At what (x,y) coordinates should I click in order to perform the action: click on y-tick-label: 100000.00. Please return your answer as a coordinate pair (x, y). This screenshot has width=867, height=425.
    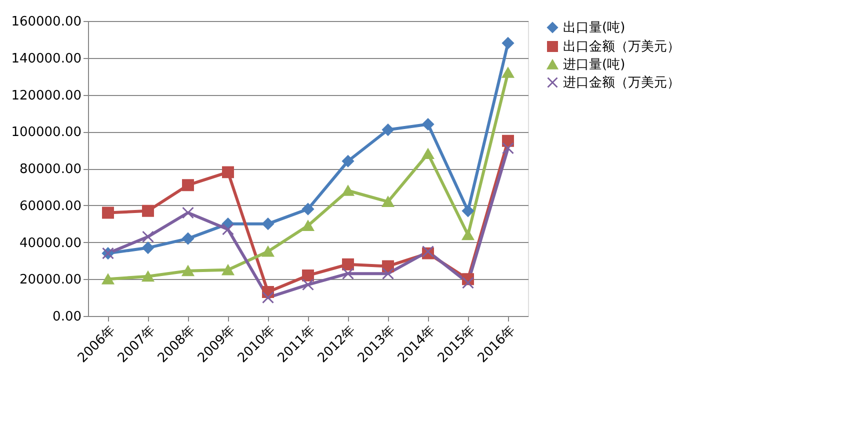
    Looking at the image, I should click on (46, 132).